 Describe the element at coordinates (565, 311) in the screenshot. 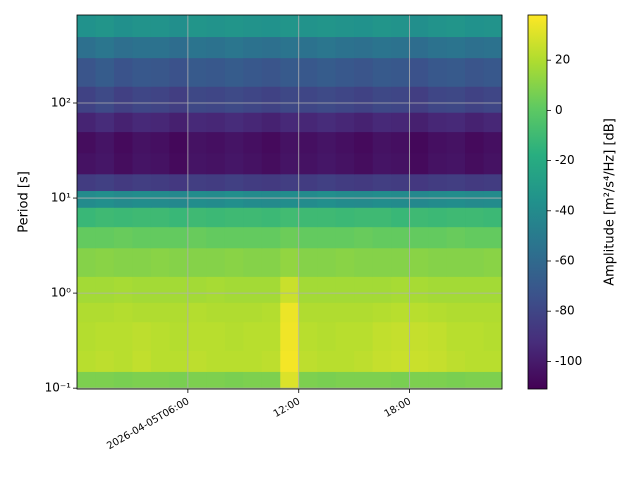

I see `colorbar-tick-label: -80` at that location.